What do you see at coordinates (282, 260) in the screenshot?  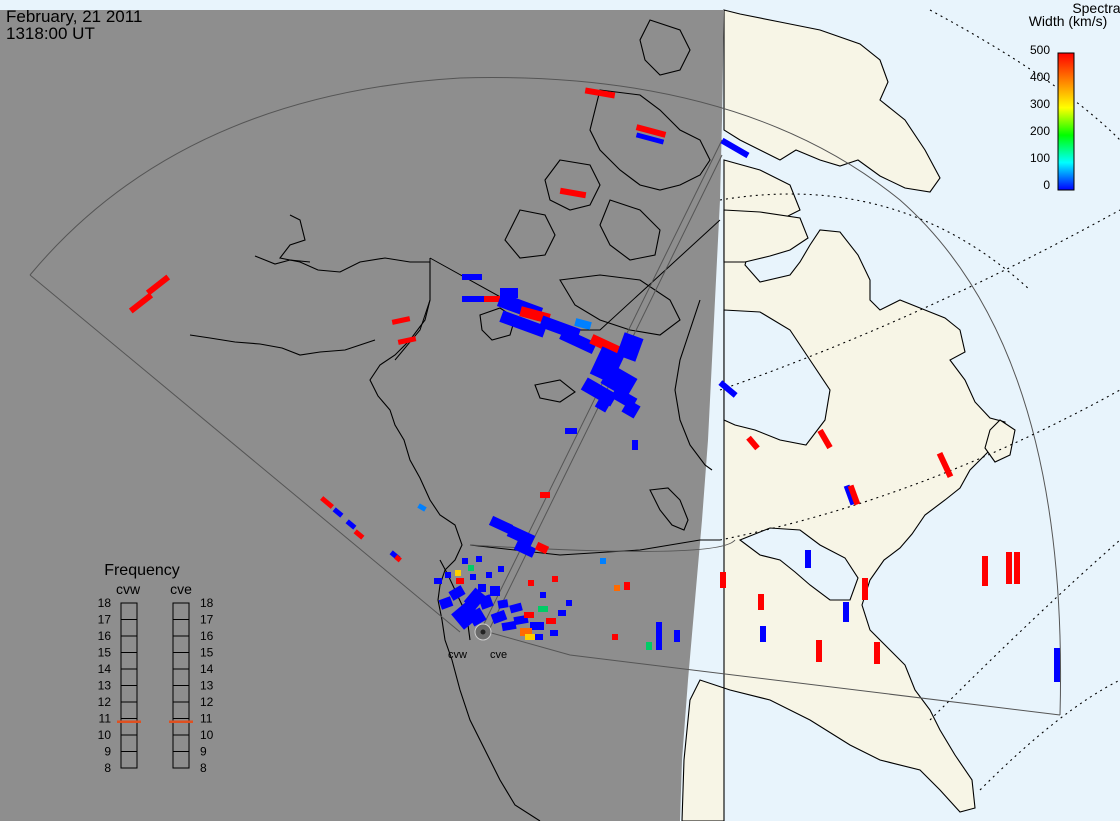 I see `alaska-north` at bounding box center [282, 260].